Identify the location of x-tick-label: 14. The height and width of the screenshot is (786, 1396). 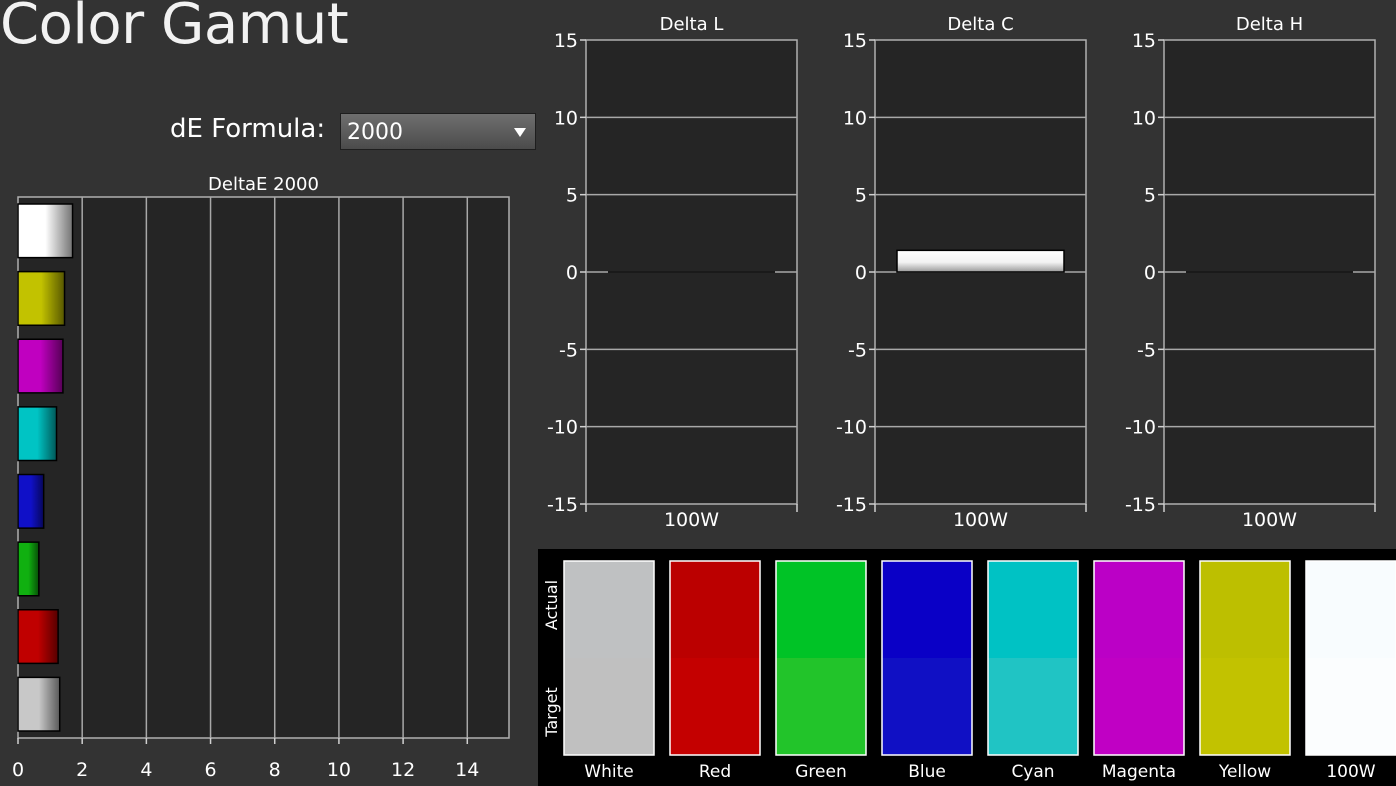
(467, 770).